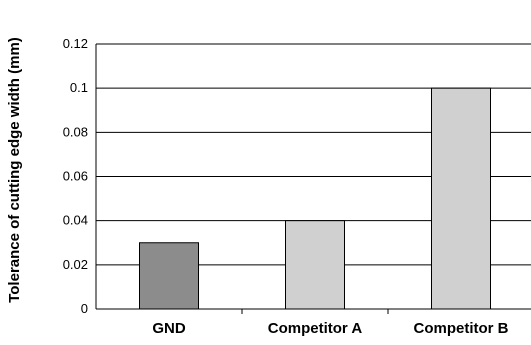 This screenshot has height=345, width=531. What do you see at coordinates (75, 43) in the screenshot?
I see `y-tick-label: 0.12` at bounding box center [75, 43].